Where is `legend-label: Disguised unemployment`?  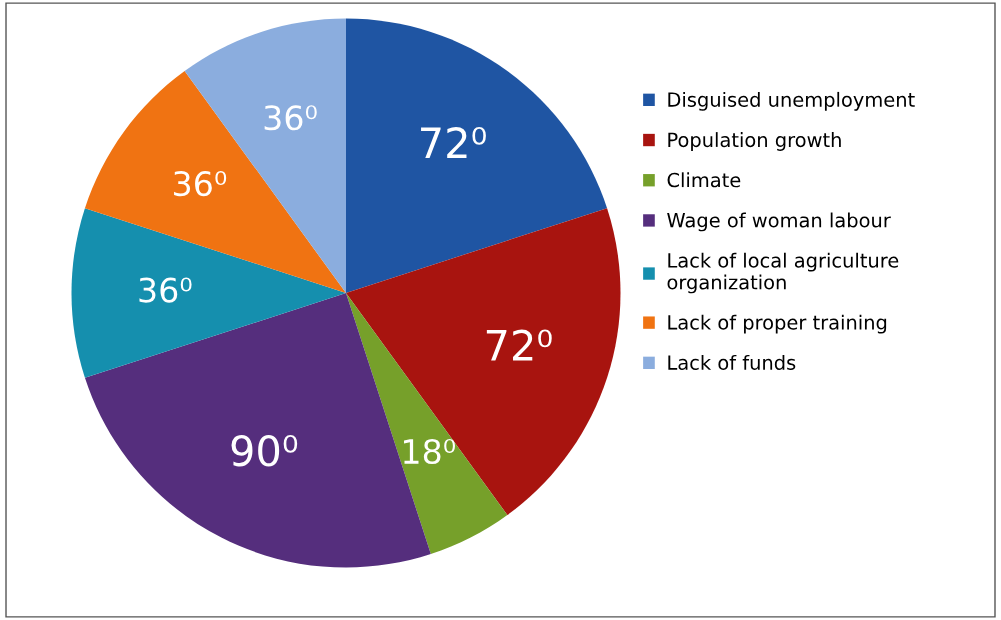 legend-label: Disguised unemployment is located at coordinates (791, 101).